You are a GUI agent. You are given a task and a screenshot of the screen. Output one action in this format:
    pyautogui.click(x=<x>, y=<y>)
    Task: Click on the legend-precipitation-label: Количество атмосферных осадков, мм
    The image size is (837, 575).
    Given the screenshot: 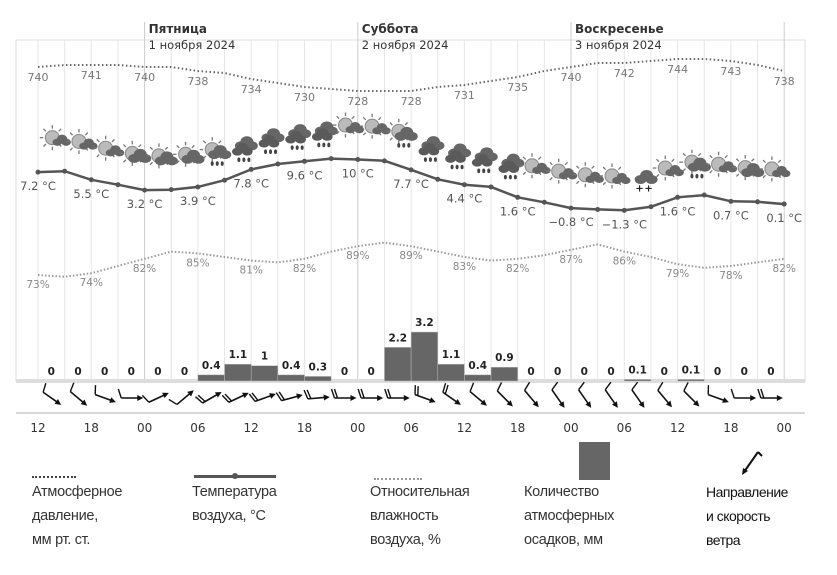 What is the action you would take?
    pyautogui.click(x=569, y=516)
    